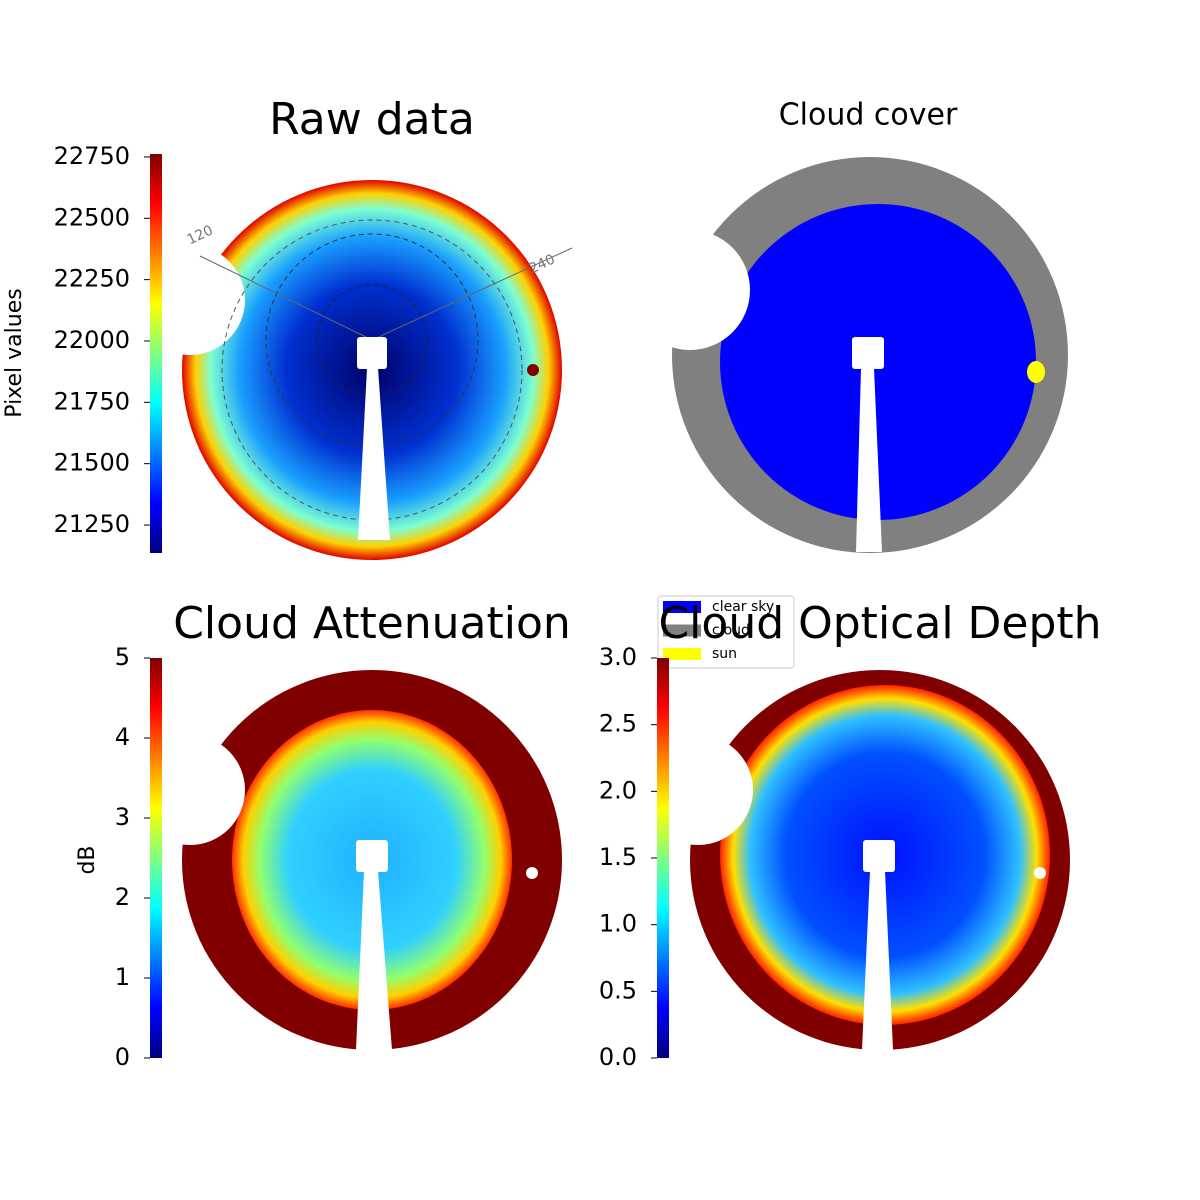 This screenshot has width=1200, height=1200. Describe the element at coordinates (92, 217) in the screenshot. I see `colorbar-tick-label: 22500` at that location.